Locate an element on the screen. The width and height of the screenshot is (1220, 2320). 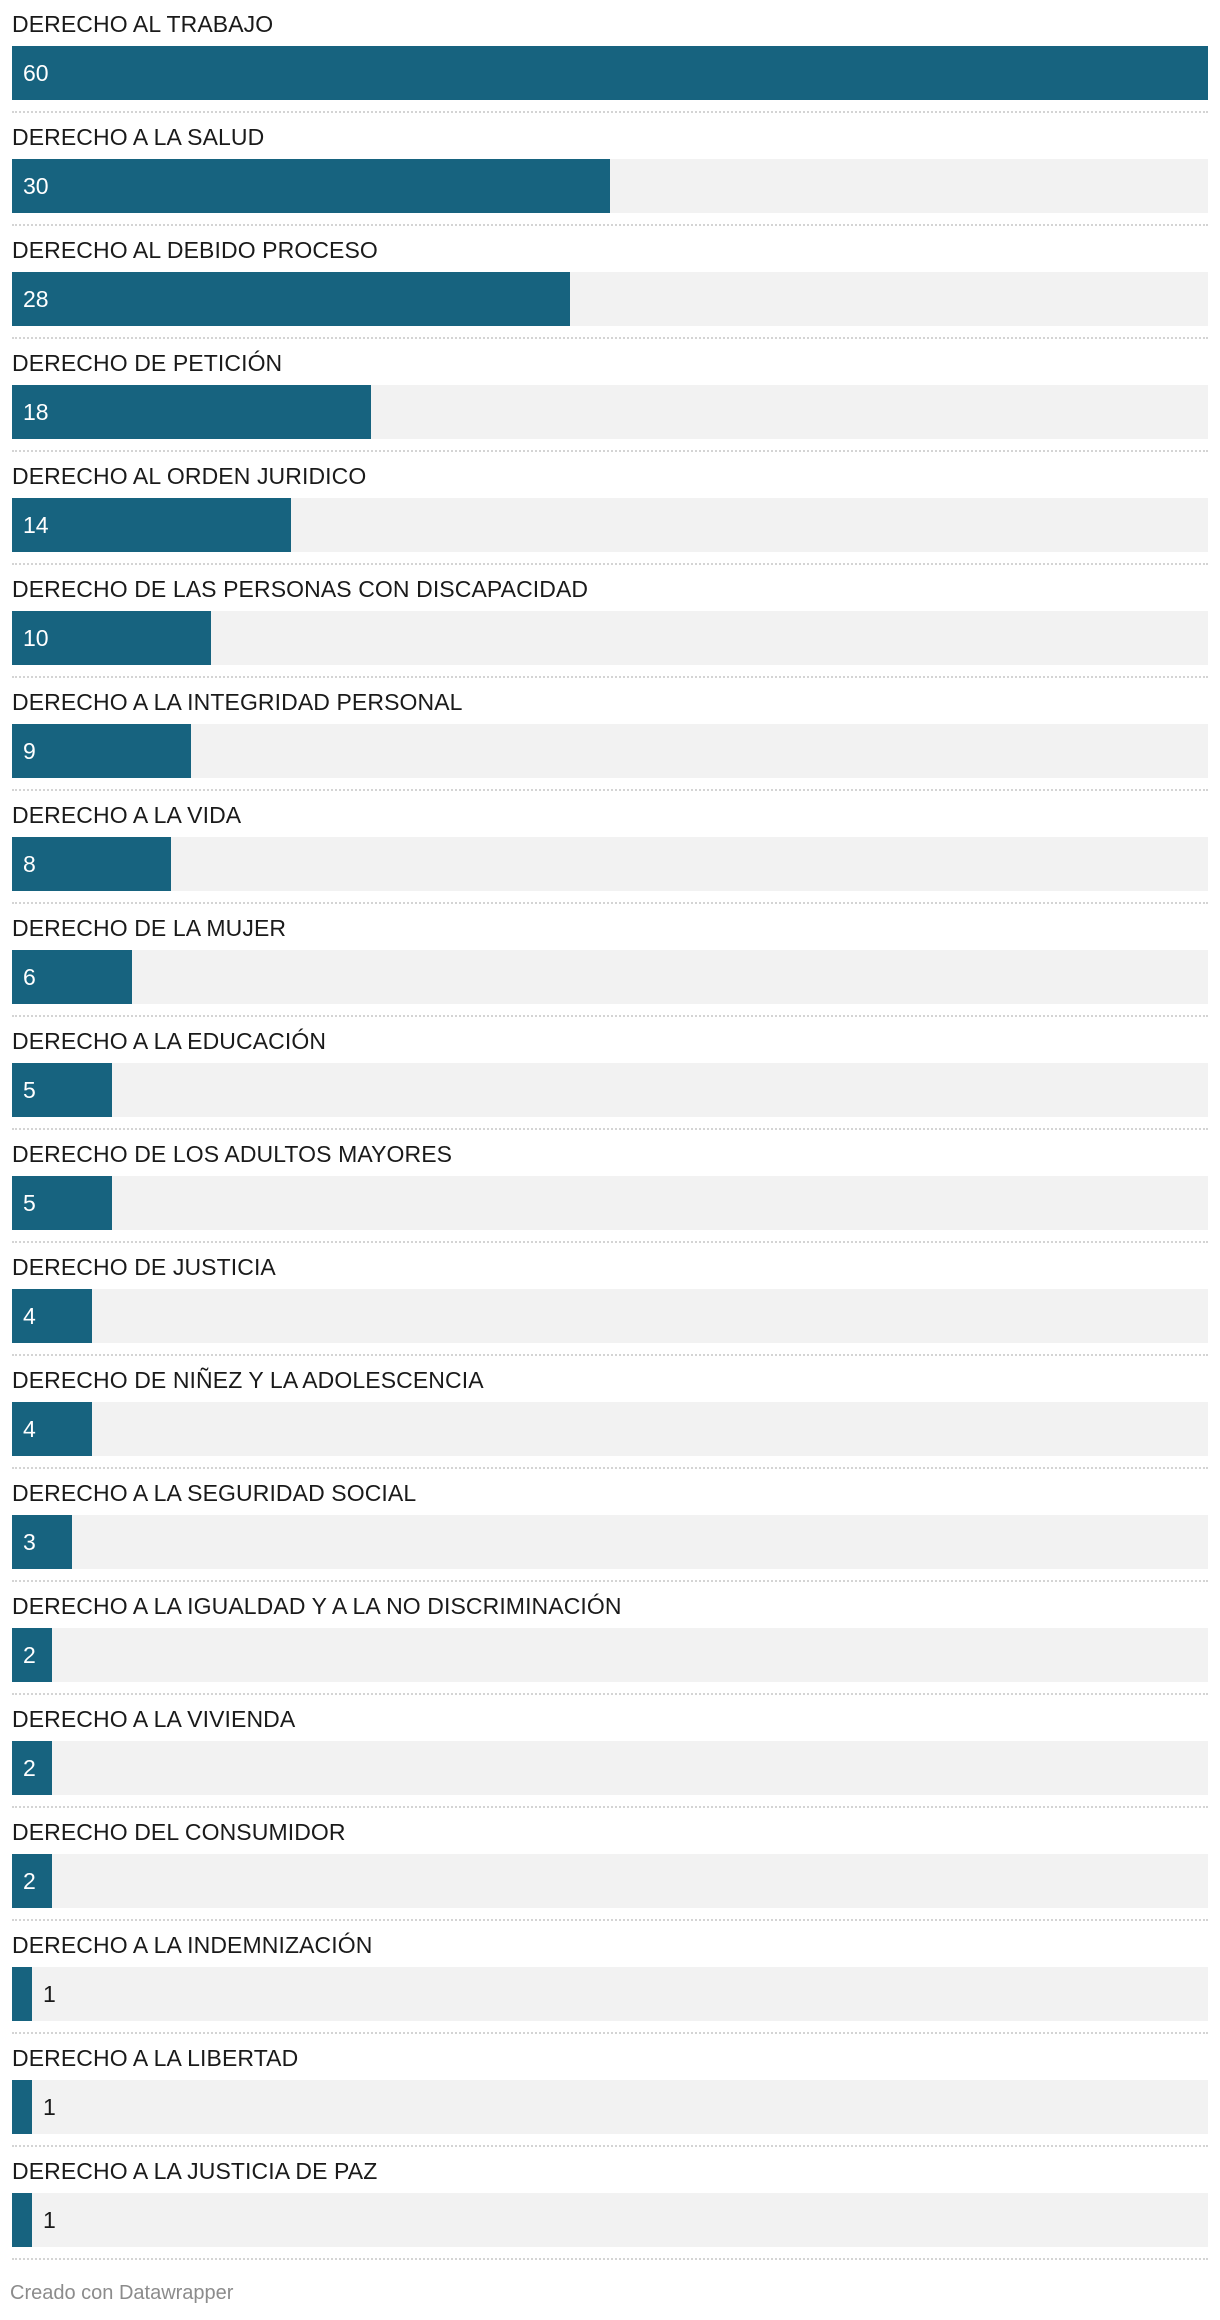
category-label: DERECHO A LA INDEMNIZACIÓN is located at coordinates (192, 1945).